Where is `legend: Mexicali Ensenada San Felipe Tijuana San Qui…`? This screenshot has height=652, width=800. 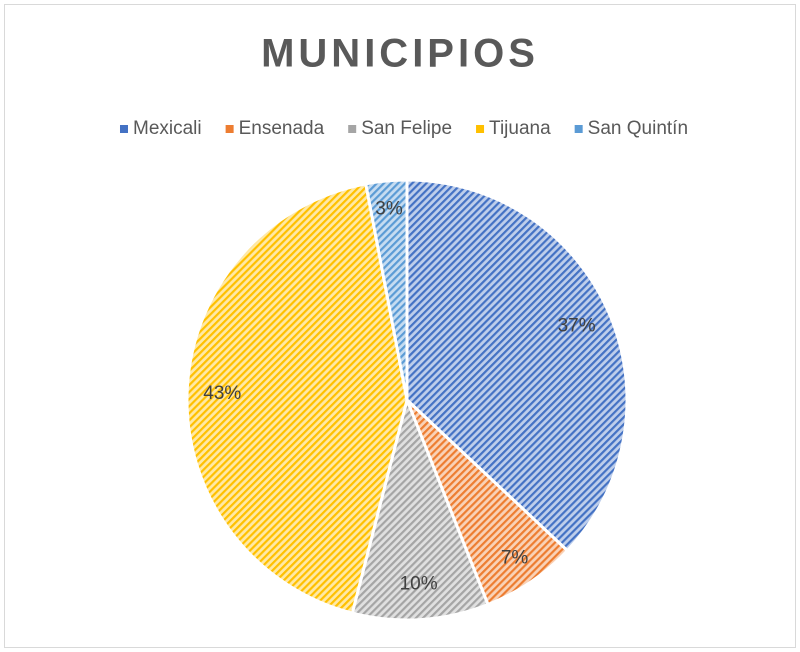
legend: Mexicali Ensenada San Felipe Tijuana San Qui… is located at coordinates (403, 128).